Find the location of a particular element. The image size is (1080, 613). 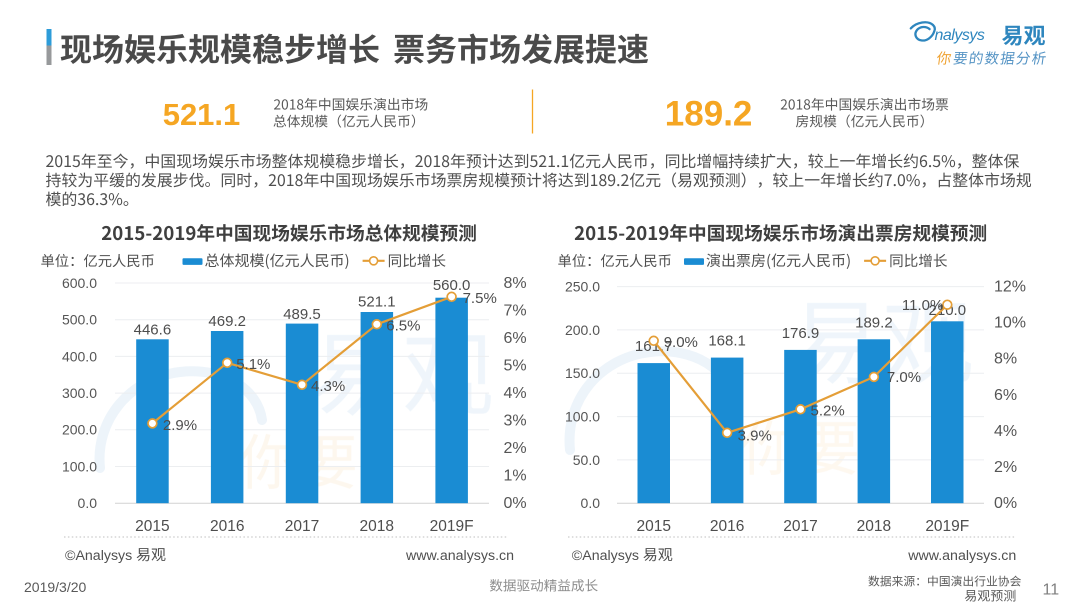

svg-text: 3% is located at coordinates (515, 421).